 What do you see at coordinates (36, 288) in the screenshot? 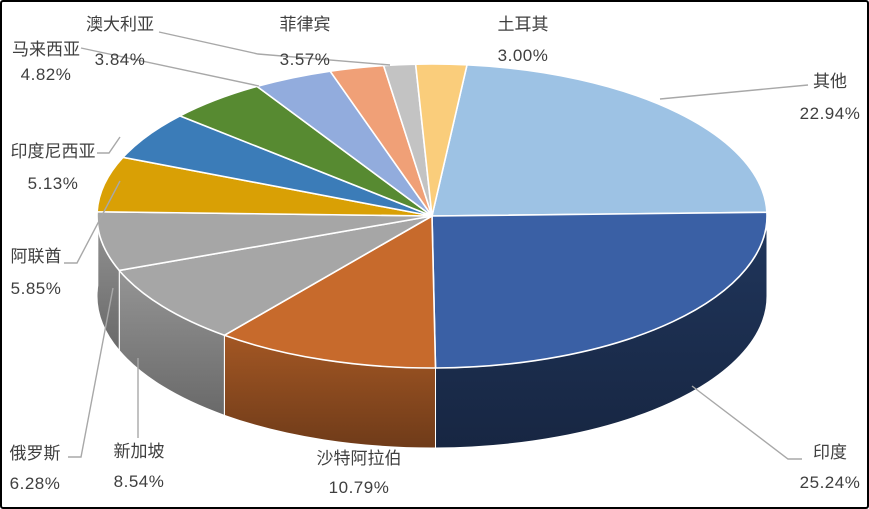
I see `slice-label-percent: 5.85%` at bounding box center [36, 288].